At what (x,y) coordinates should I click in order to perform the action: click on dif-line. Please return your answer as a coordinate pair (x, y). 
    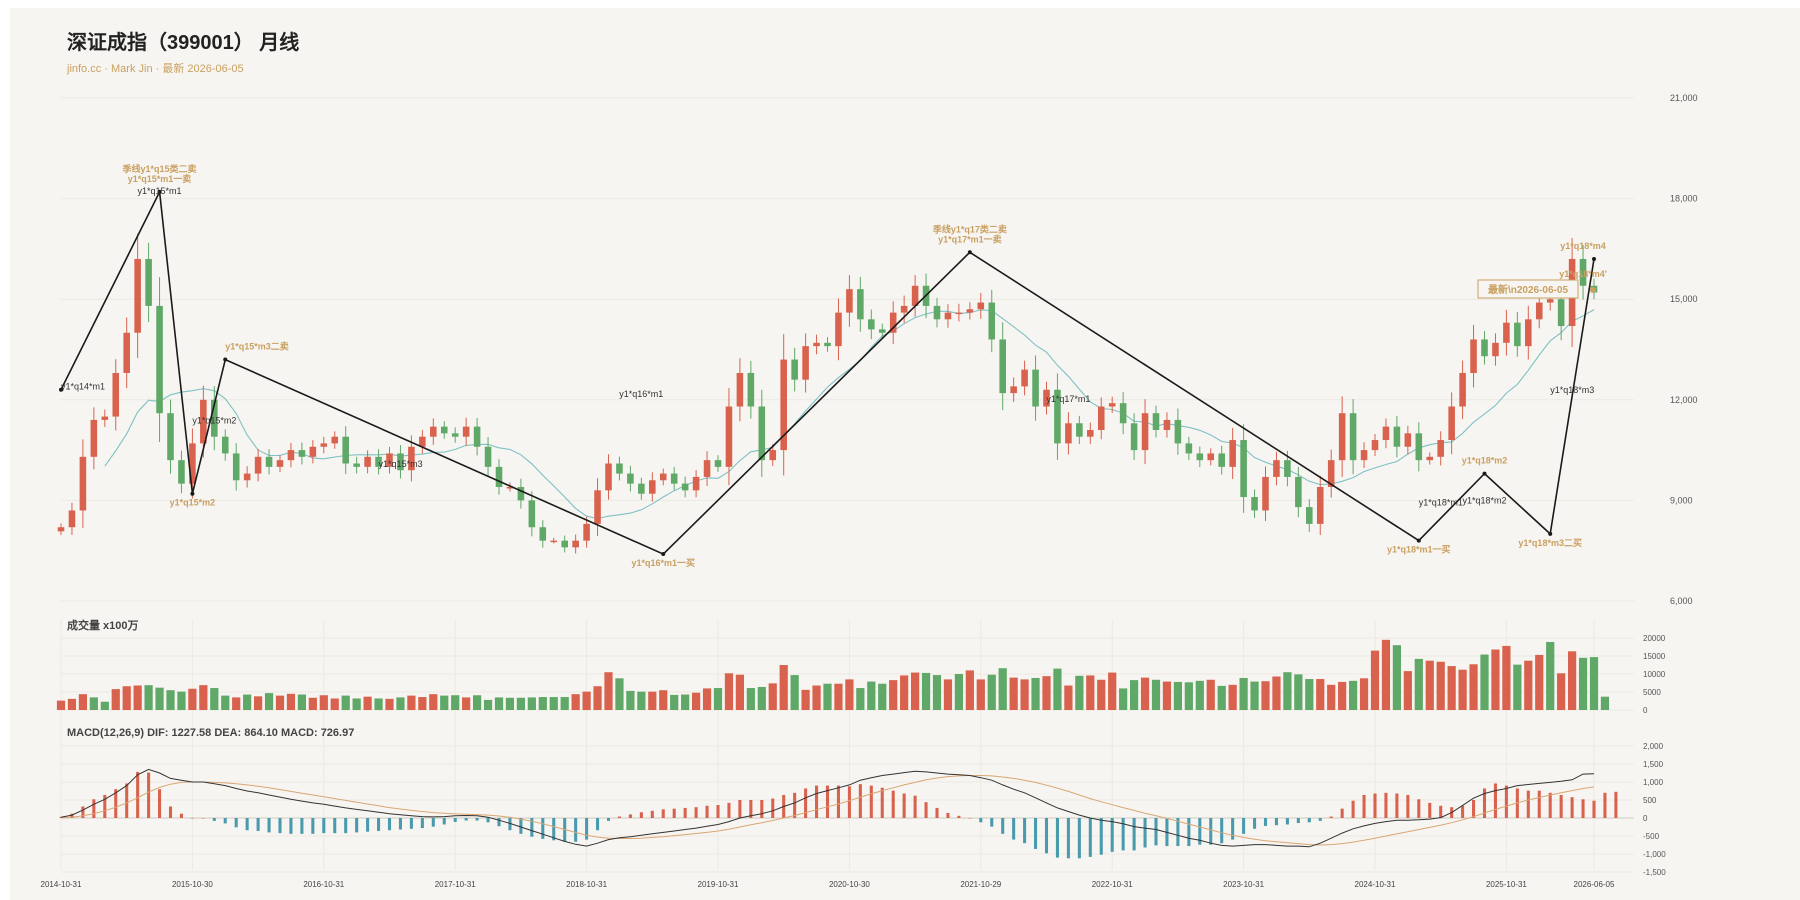
    Looking at the image, I should click on (827, 808).